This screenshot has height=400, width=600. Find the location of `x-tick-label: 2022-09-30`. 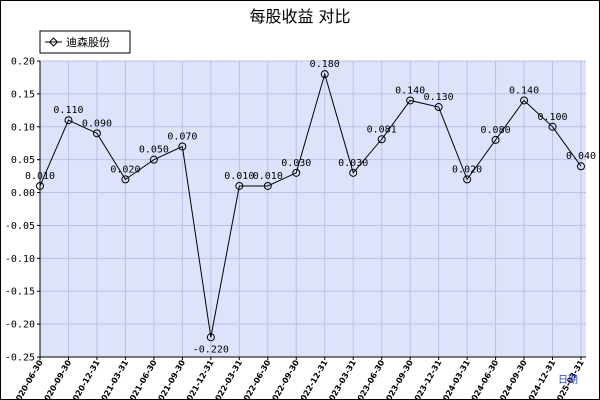

x-tick-label: 2022-09-30 is located at coordinates (285, 379).